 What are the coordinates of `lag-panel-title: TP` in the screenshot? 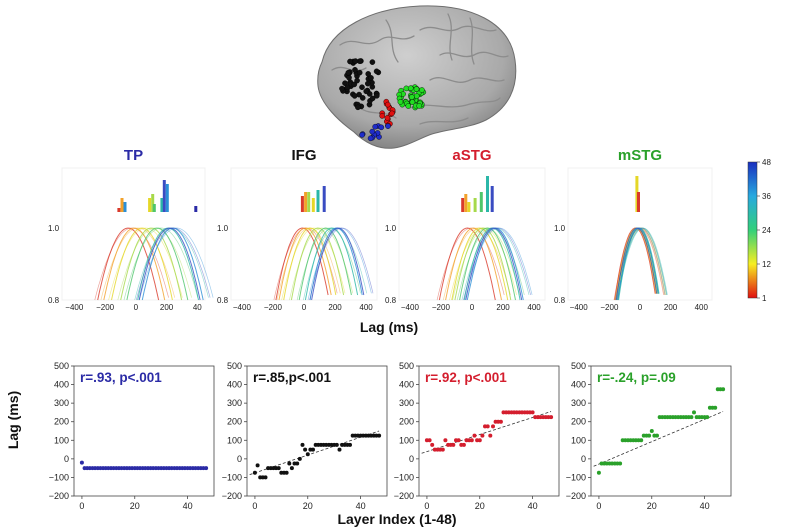 It's located at (133, 155).